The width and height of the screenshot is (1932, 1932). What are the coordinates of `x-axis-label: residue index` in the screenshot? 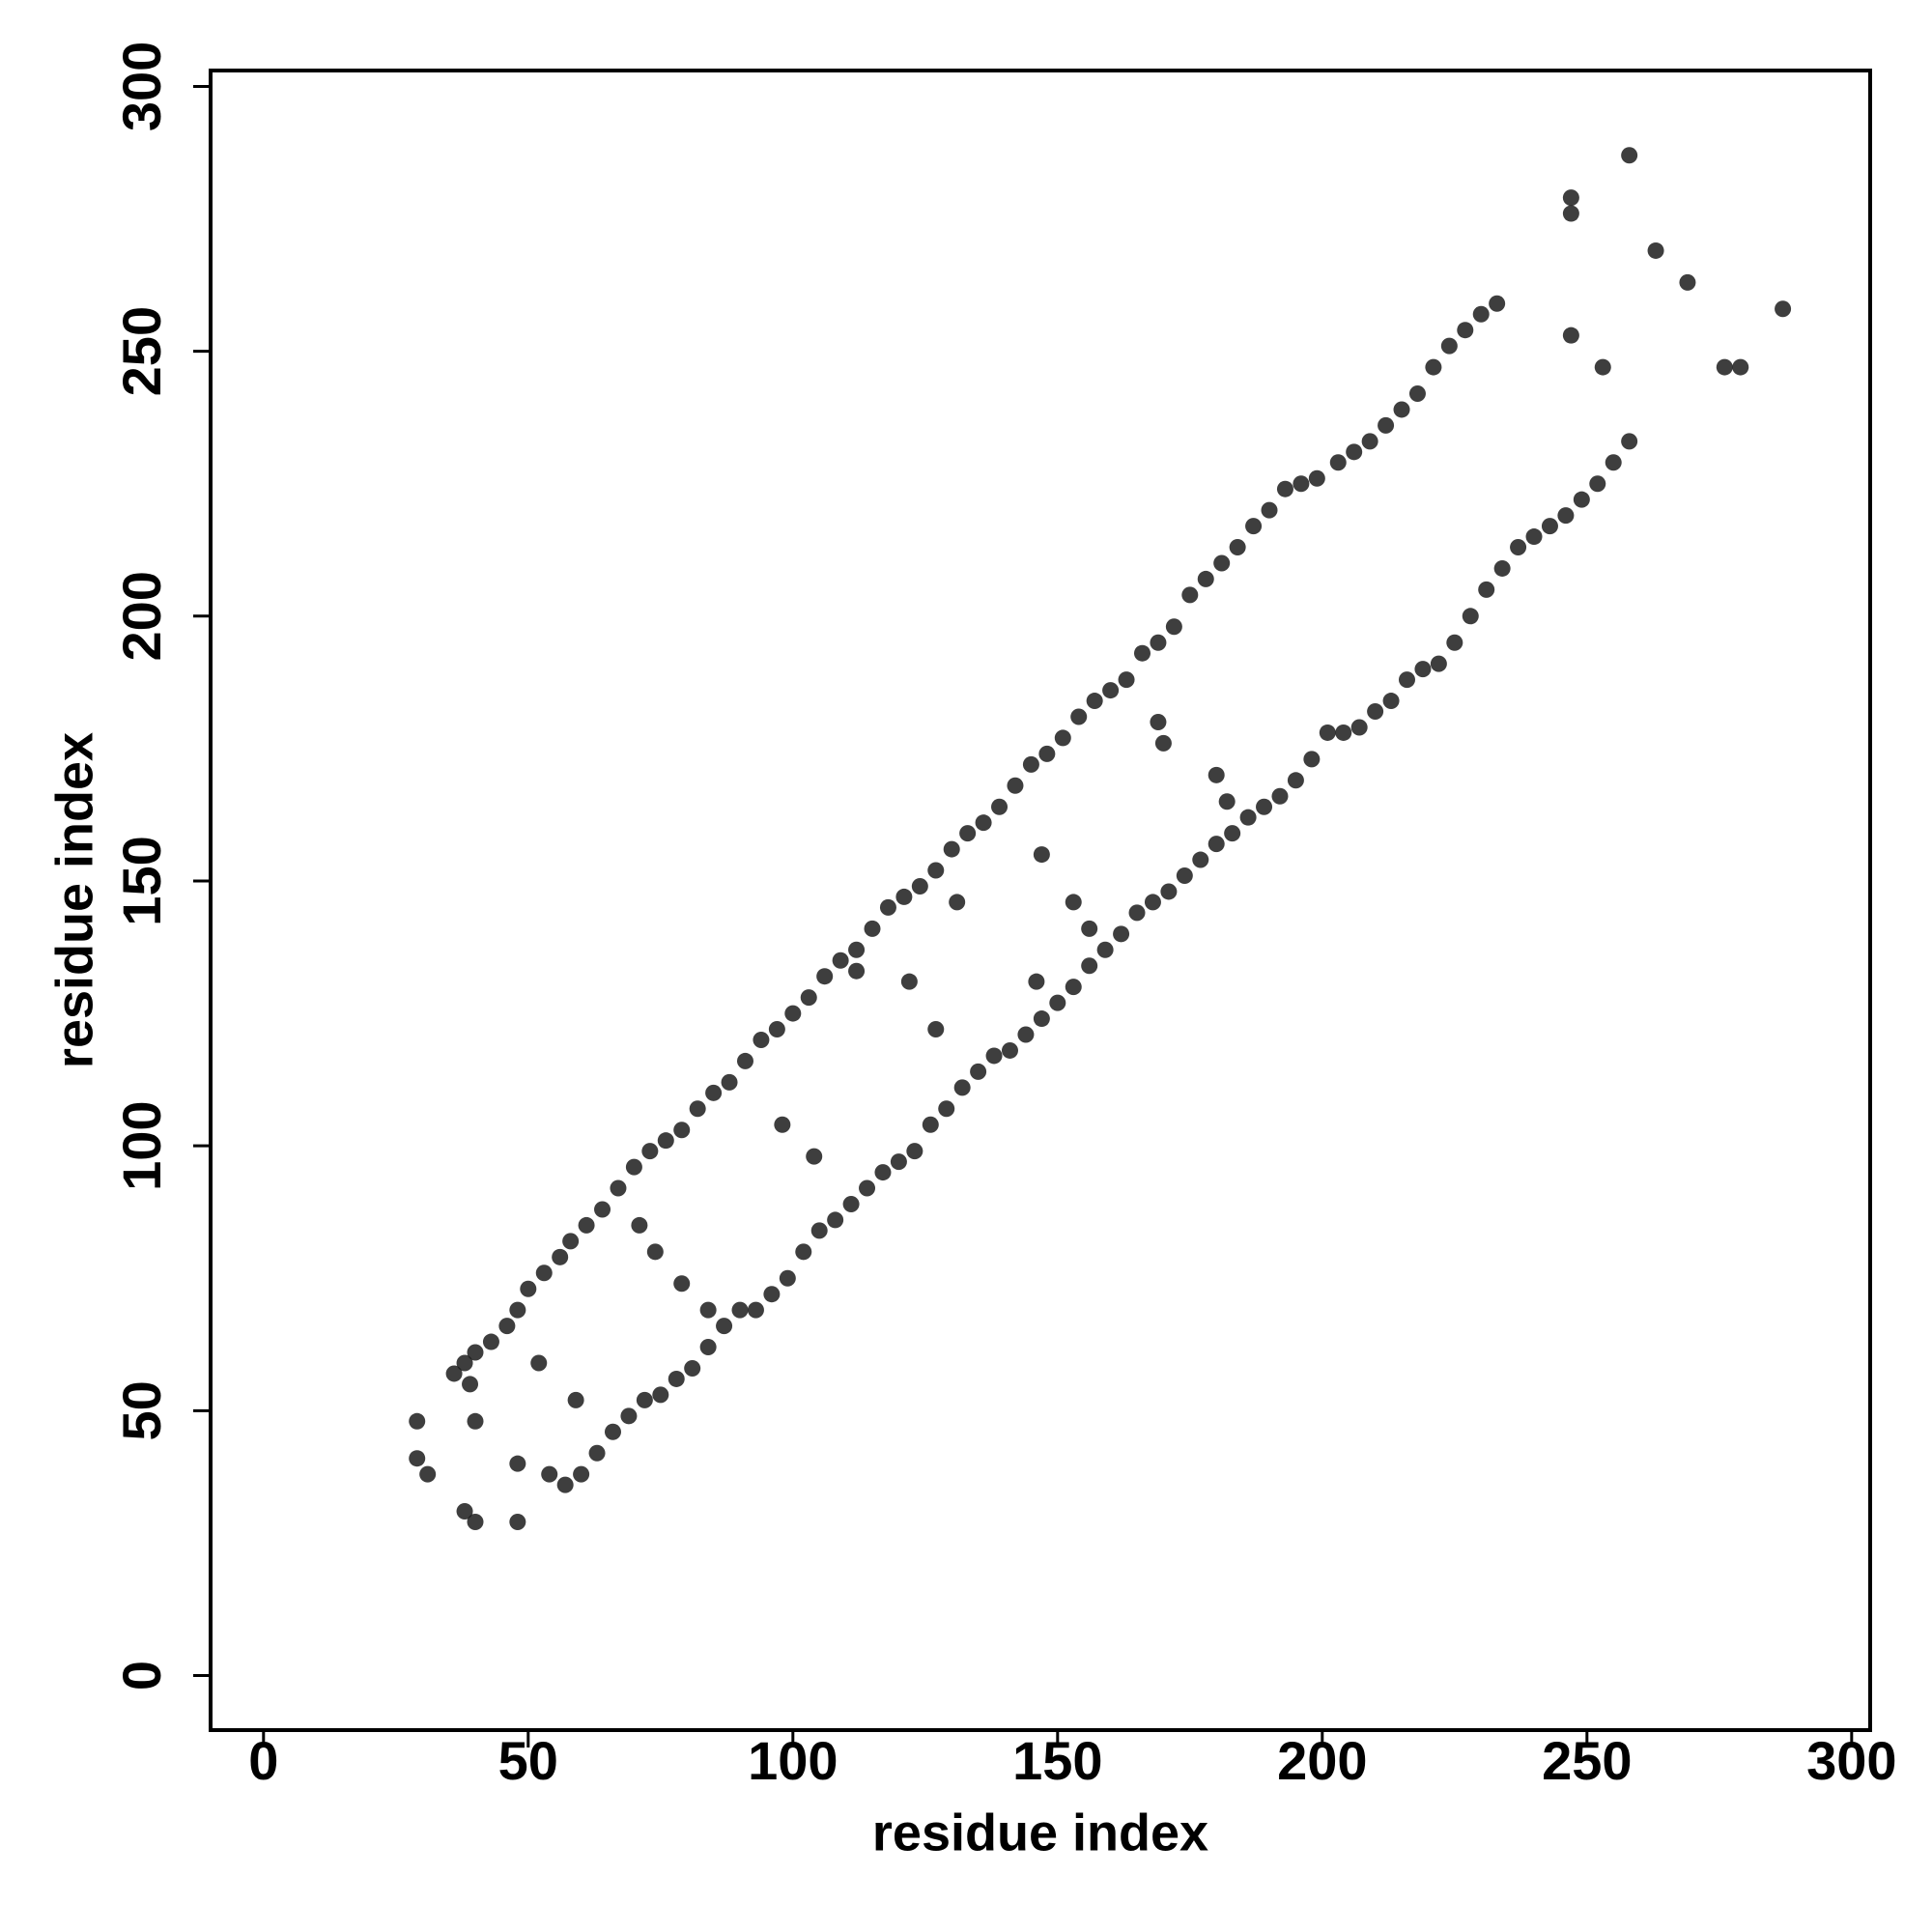 It's located at (1040, 1832).